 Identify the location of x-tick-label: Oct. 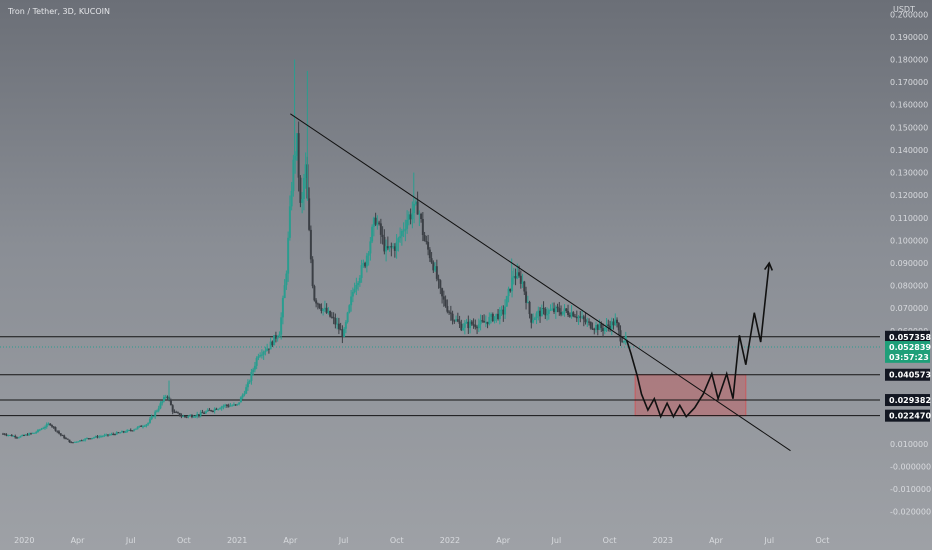
(184, 540).